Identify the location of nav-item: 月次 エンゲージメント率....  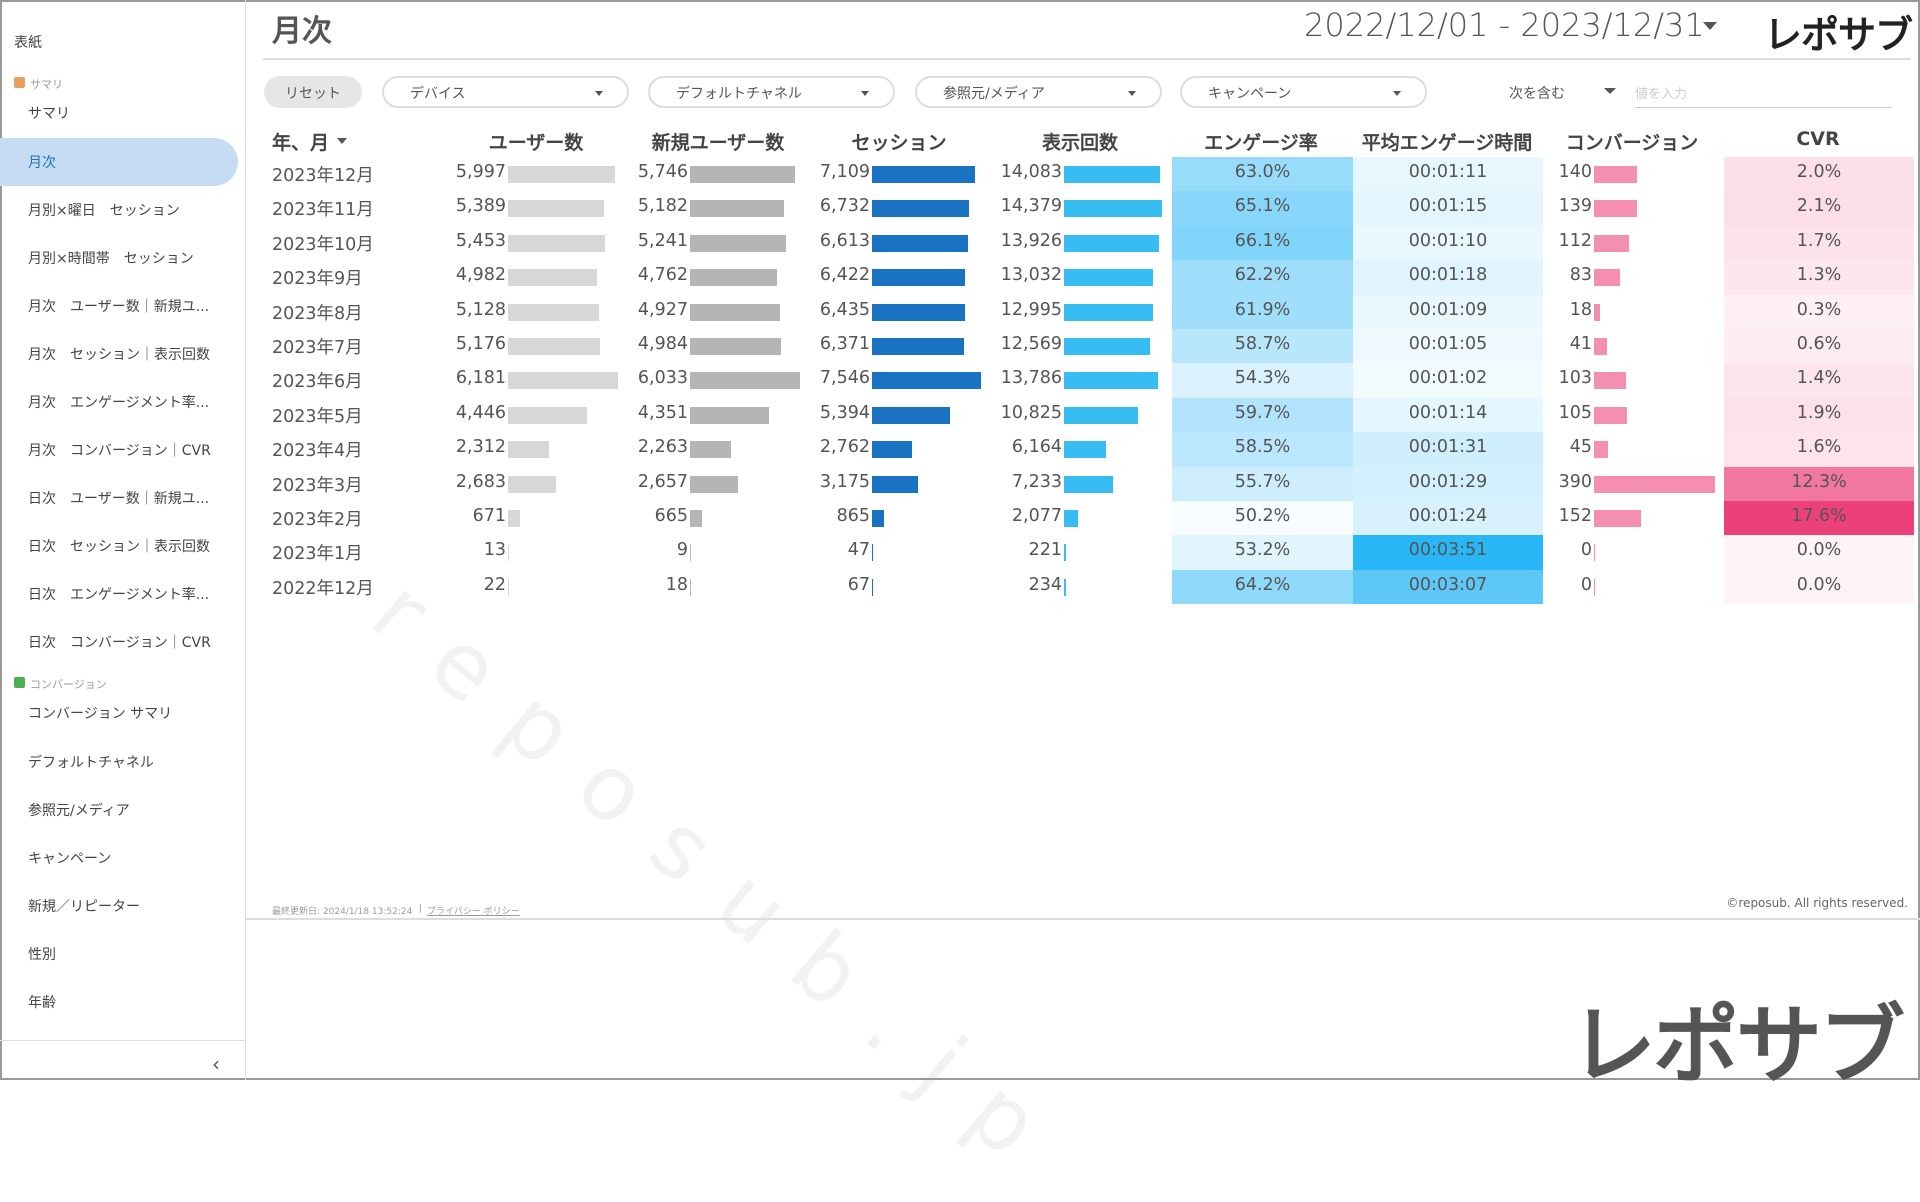
(119, 403).